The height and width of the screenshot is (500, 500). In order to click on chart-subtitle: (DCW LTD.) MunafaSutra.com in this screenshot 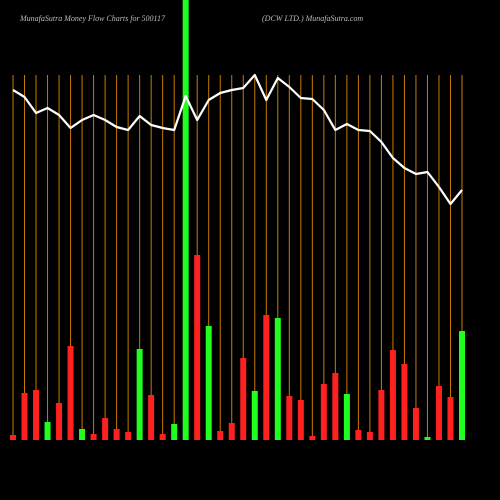, I will do `click(312, 18)`.